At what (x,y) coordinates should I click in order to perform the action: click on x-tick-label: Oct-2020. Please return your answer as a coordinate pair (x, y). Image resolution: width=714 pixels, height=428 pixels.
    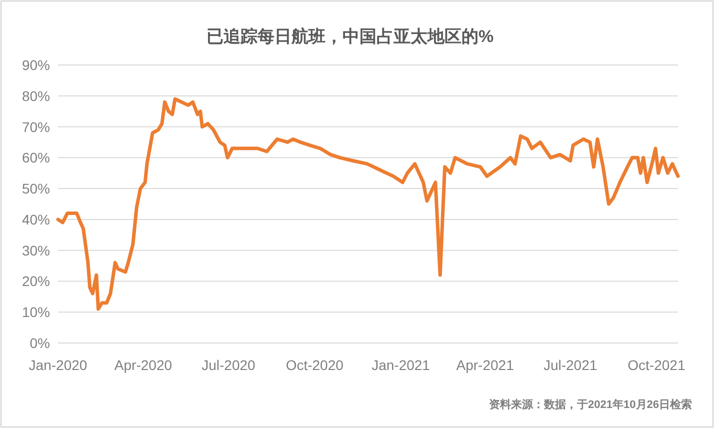
    Looking at the image, I should click on (315, 365).